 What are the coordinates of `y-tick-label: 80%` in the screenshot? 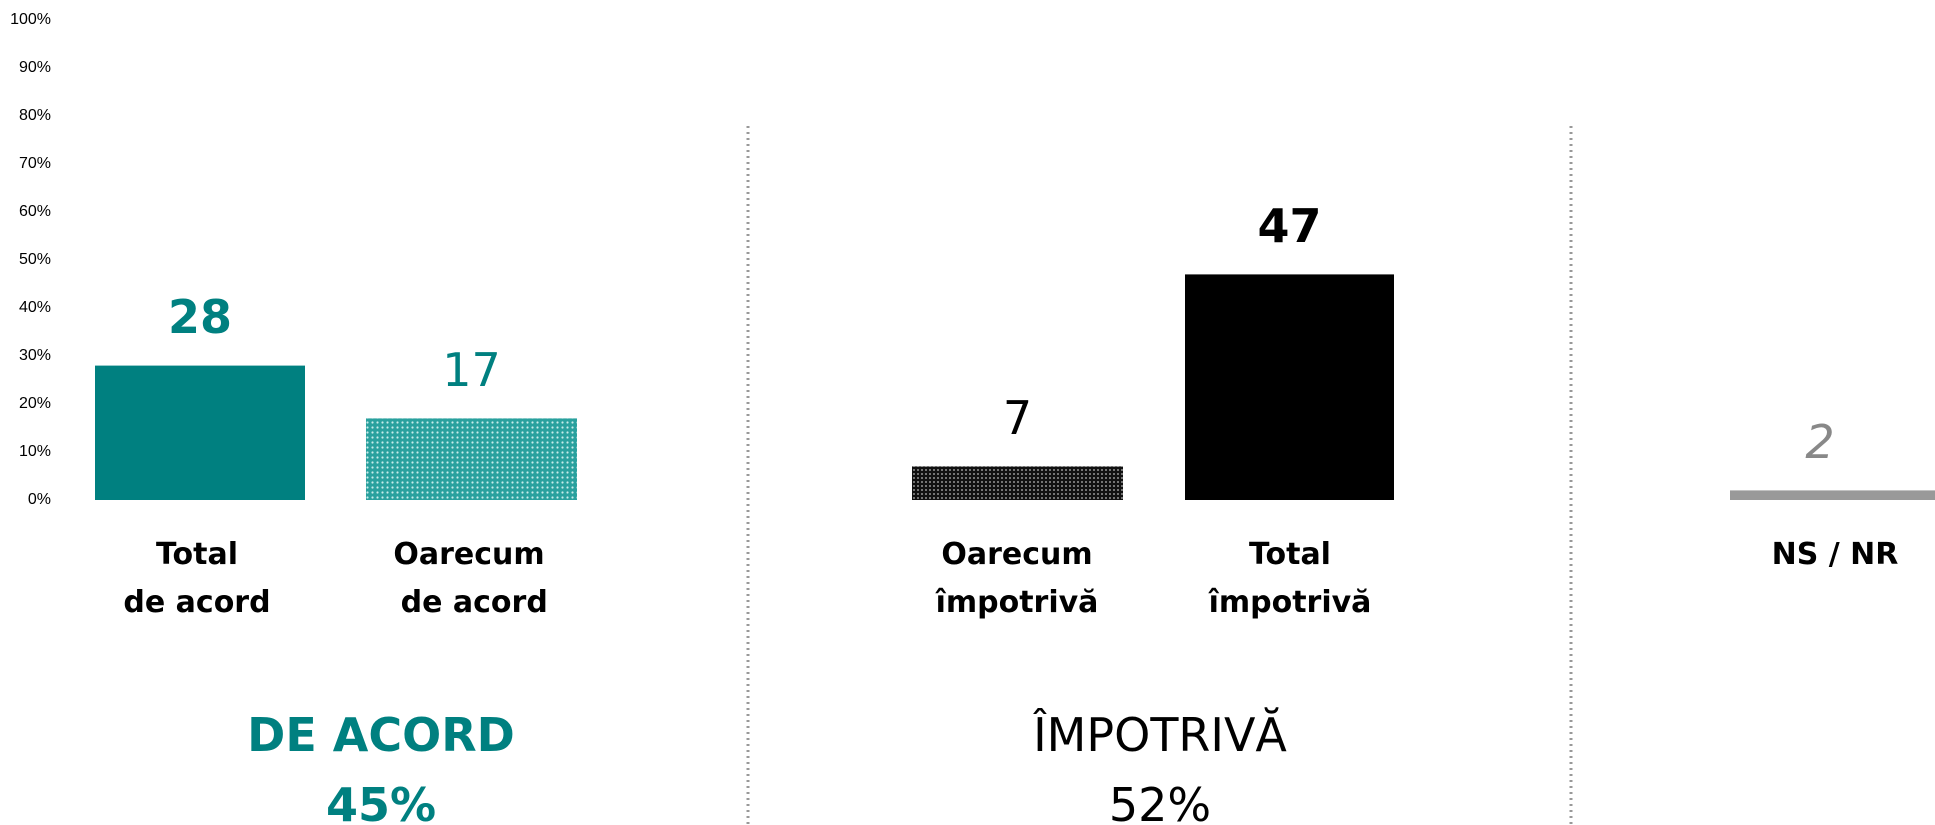 It's located at (35, 115).